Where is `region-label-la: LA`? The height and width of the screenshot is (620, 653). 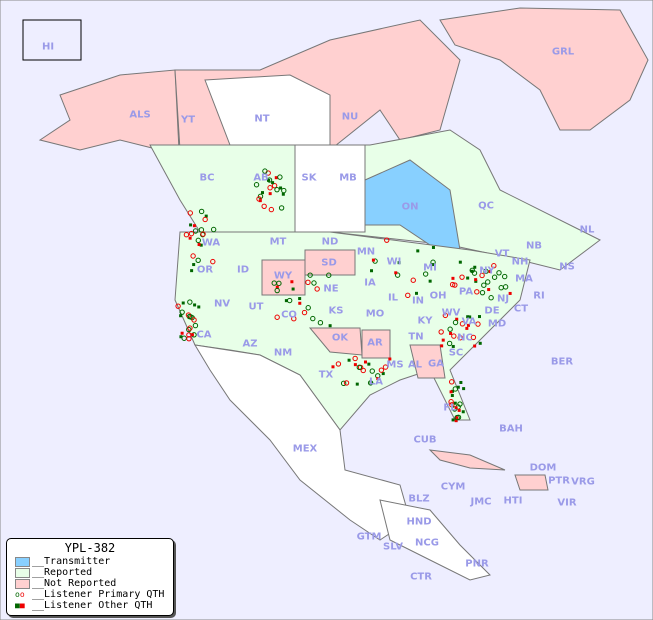
region-label-la: LA is located at coordinates (376, 382).